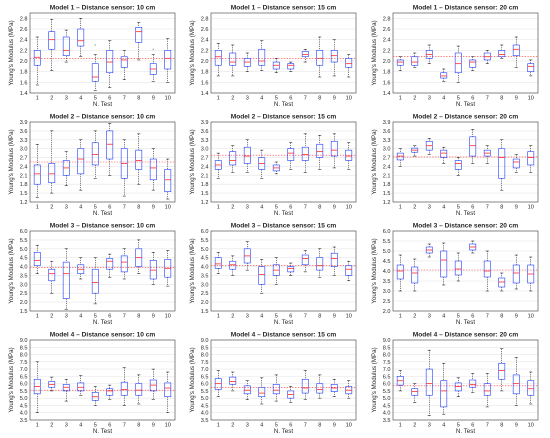  Describe the element at coordinates (205, 141) in the screenshot. I see `y-tick-label: 3.3` at that location.